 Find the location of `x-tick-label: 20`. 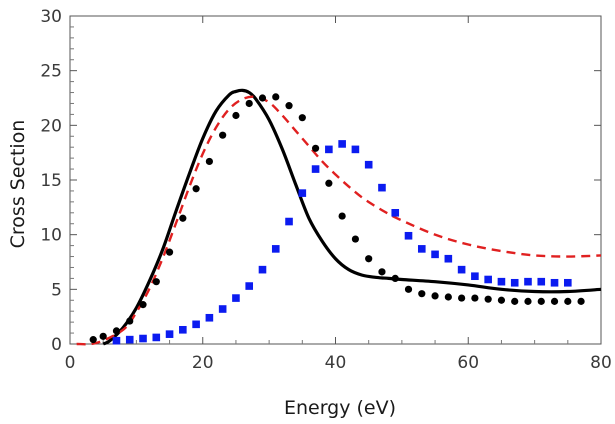

x-tick-label: 20 is located at coordinates (203, 363).